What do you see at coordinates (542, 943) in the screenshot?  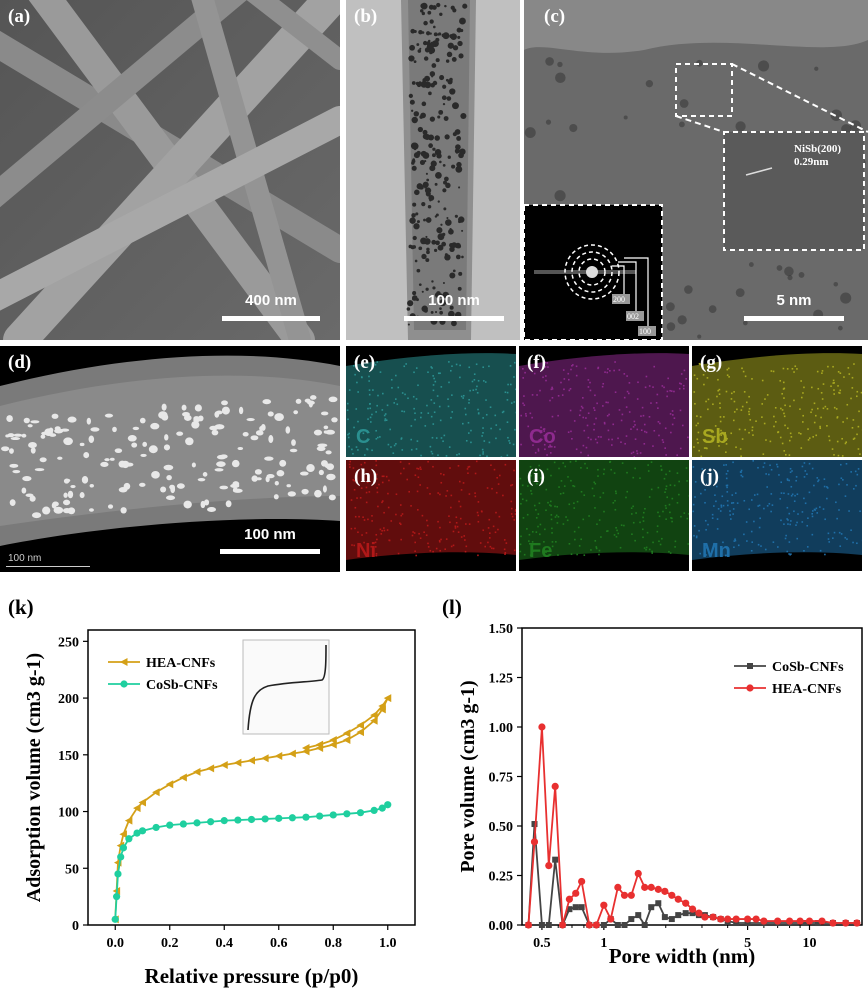 I see `x-tick-label: 0.5` at bounding box center [542, 943].